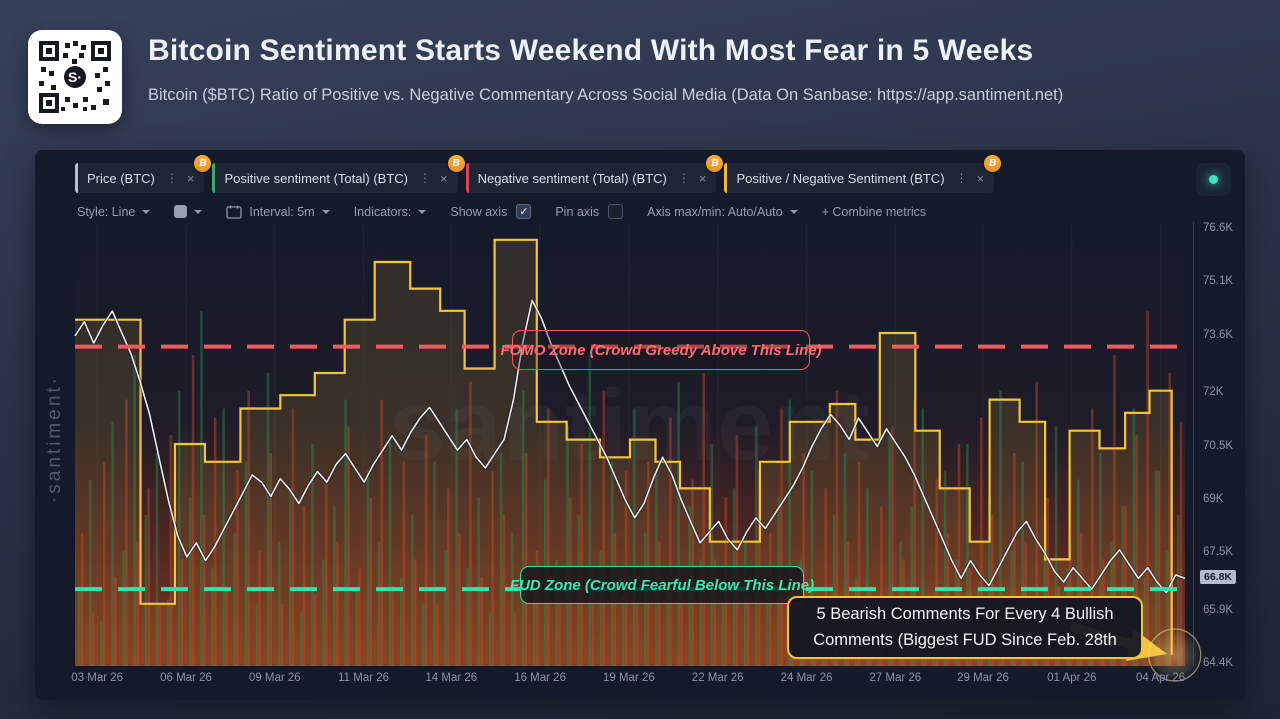 The image size is (1280, 719). Describe the element at coordinates (717, 678) in the screenshot. I see `x-axis-label: 22 Mar 26` at that location.